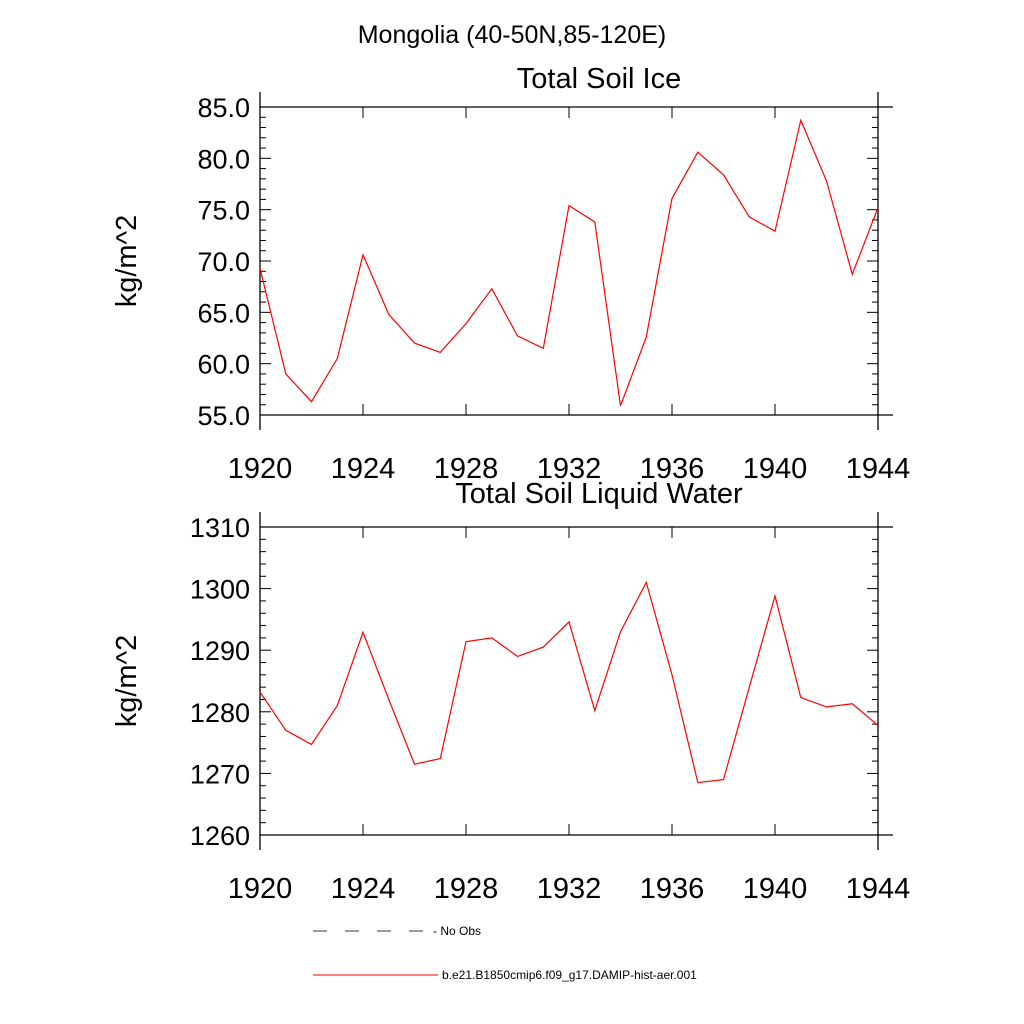  I want to click on figure-title: Mongolia (40-50N,85-120E), so click(512, 35).